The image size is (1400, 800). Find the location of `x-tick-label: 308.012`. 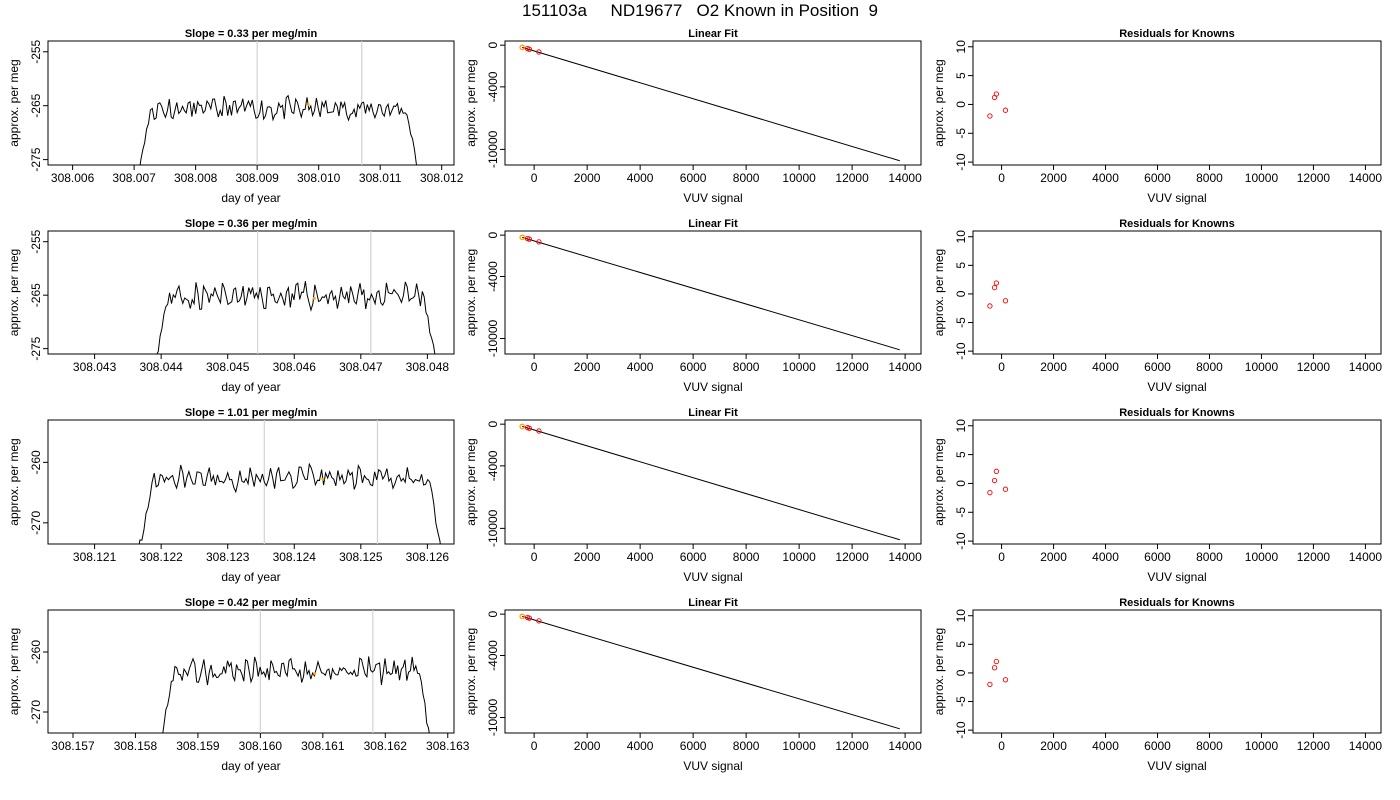

x-tick-label: 308.012 is located at coordinates (442, 178).